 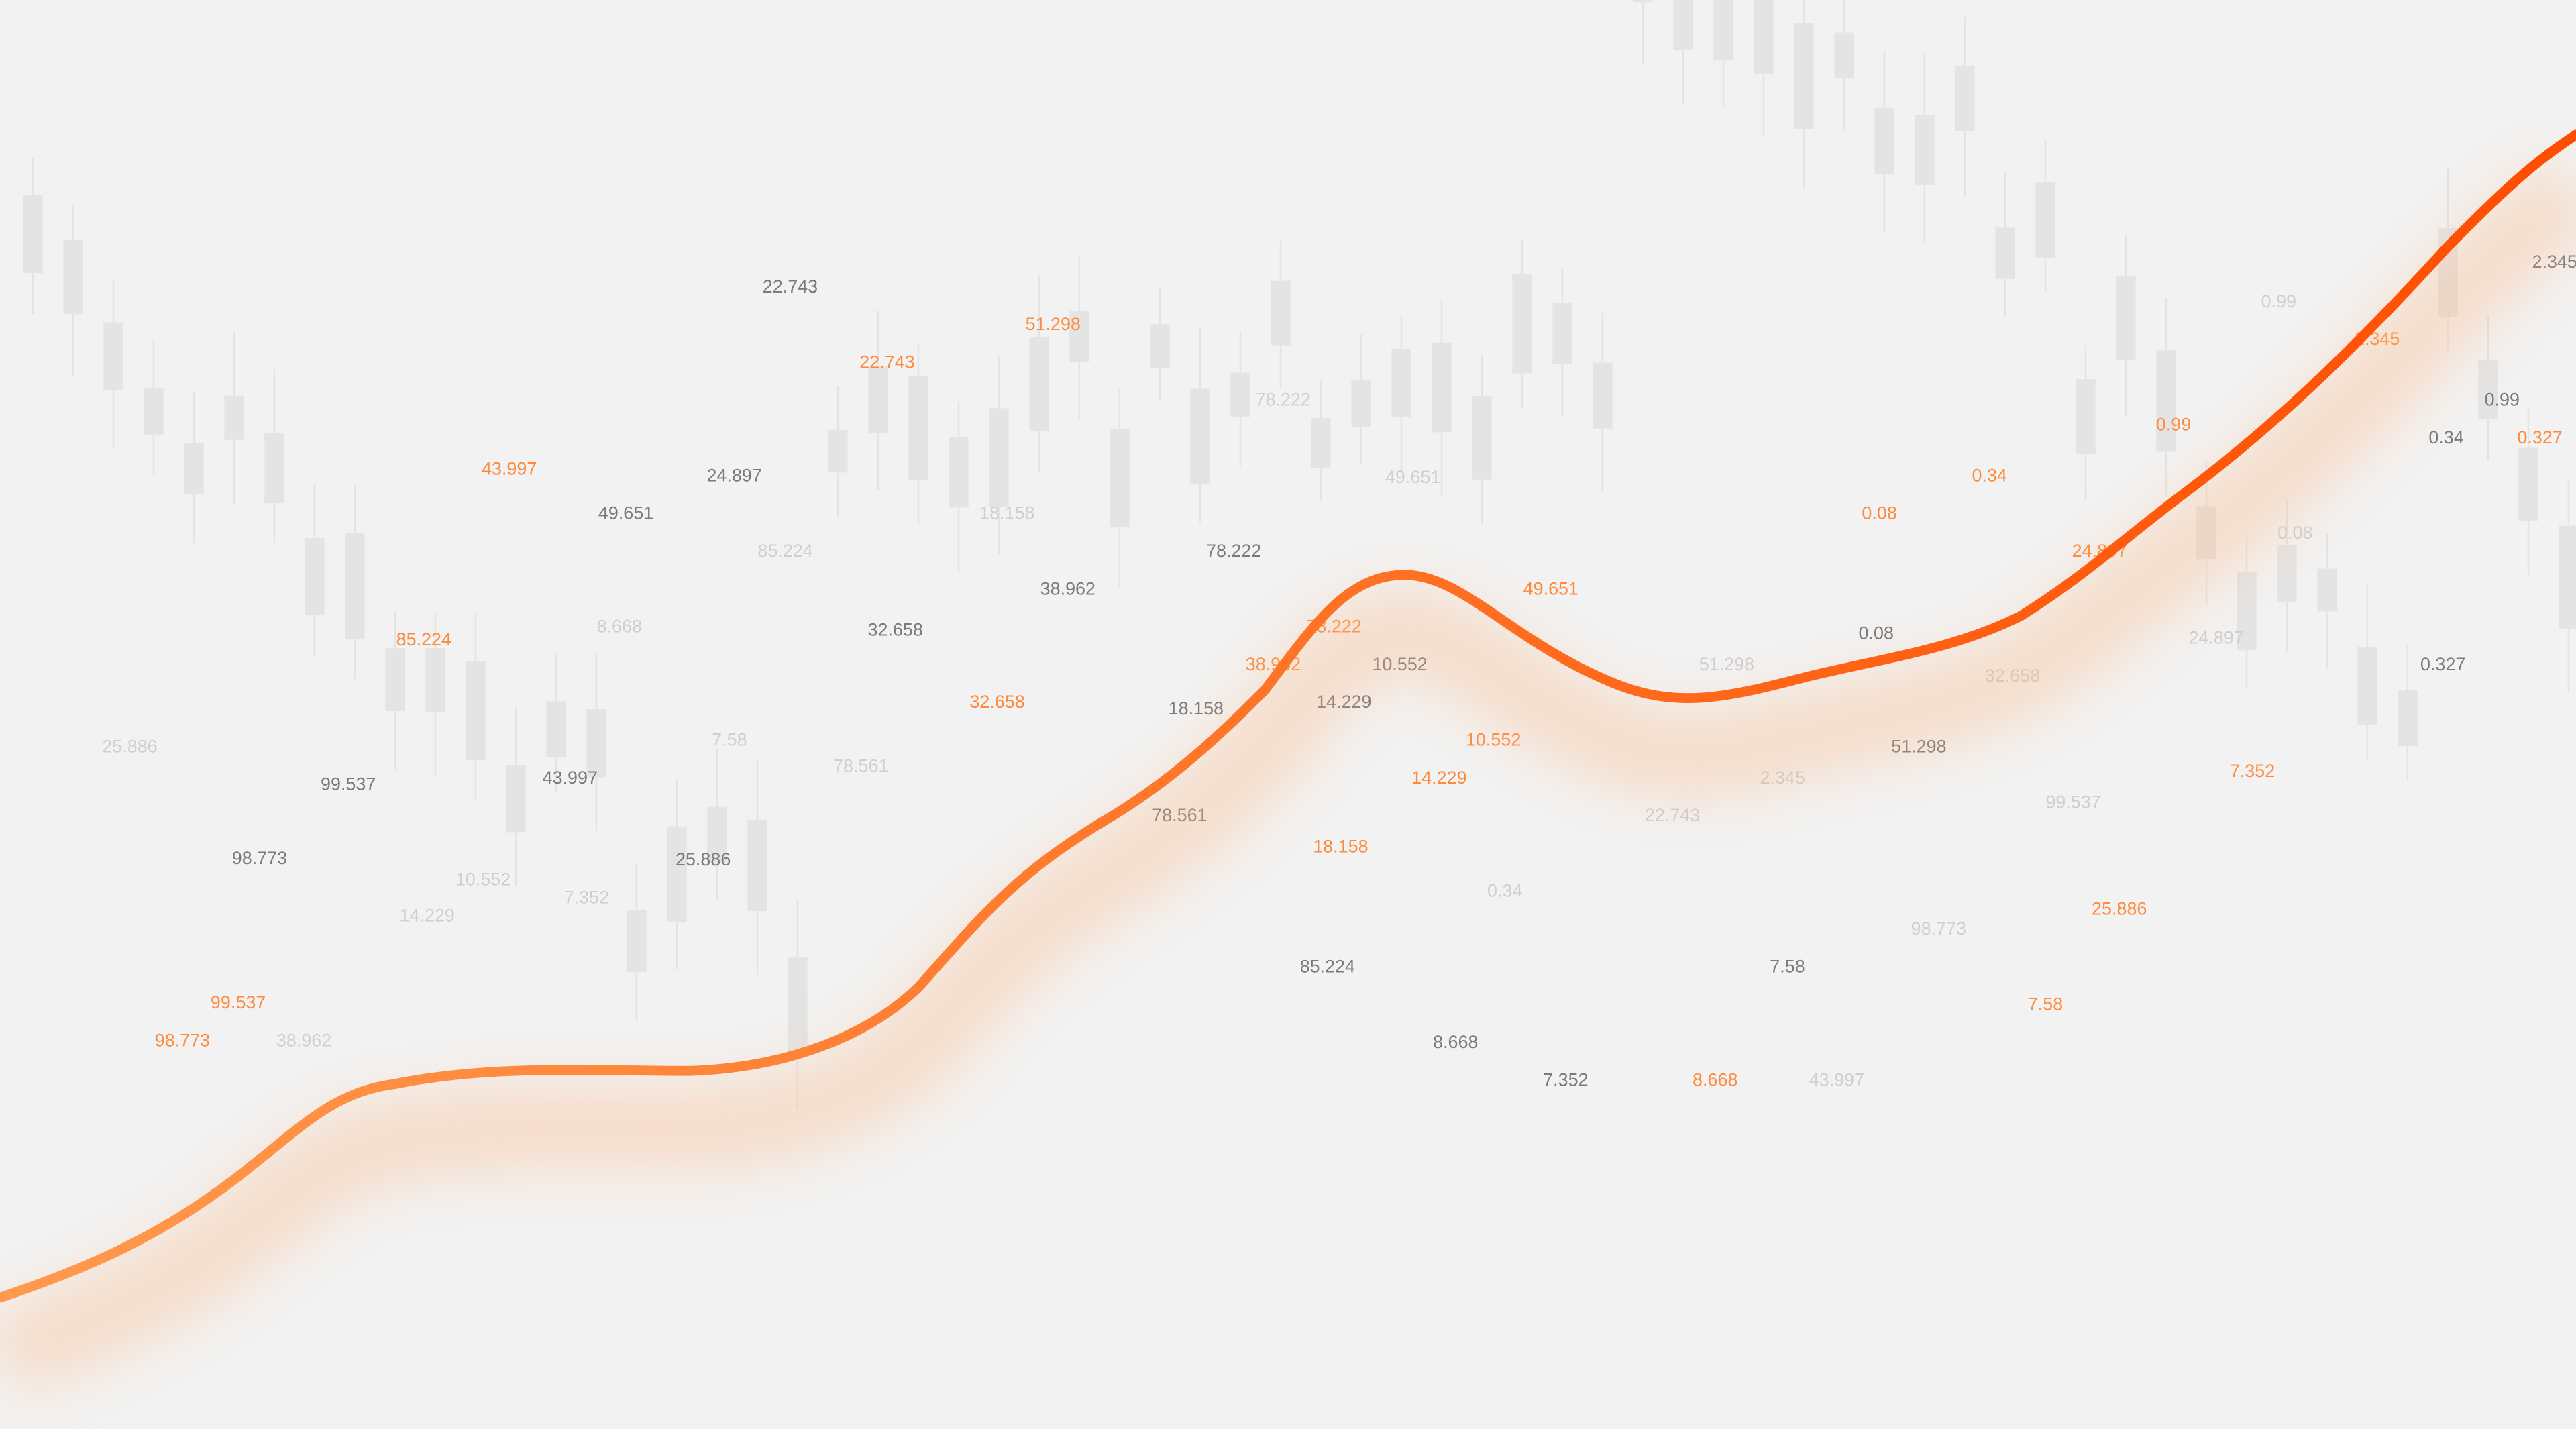 I want to click on value-label: 0.327, so click(x=2539, y=437).